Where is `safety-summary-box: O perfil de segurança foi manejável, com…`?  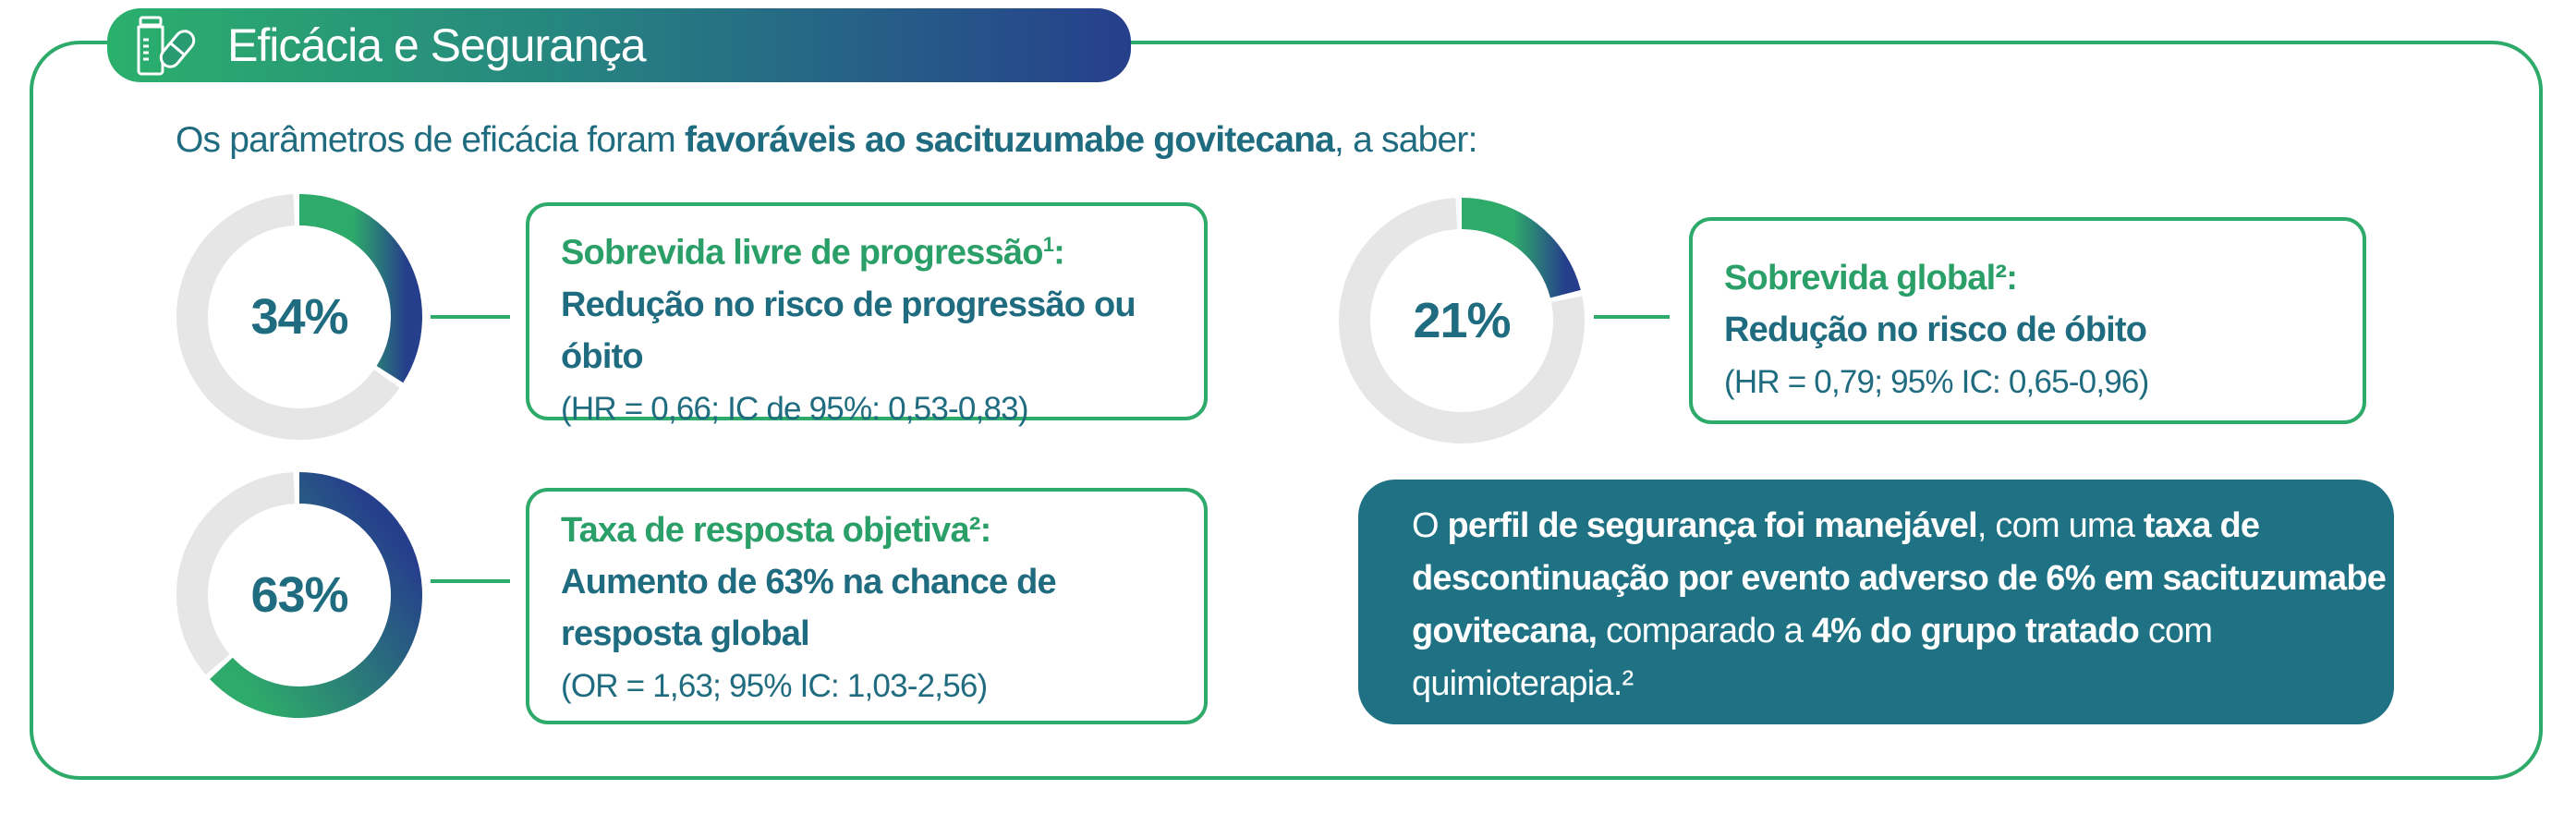 safety-summary-box: O perfil de segurança foi manejável, com… is located at coordinates (1876, 602).